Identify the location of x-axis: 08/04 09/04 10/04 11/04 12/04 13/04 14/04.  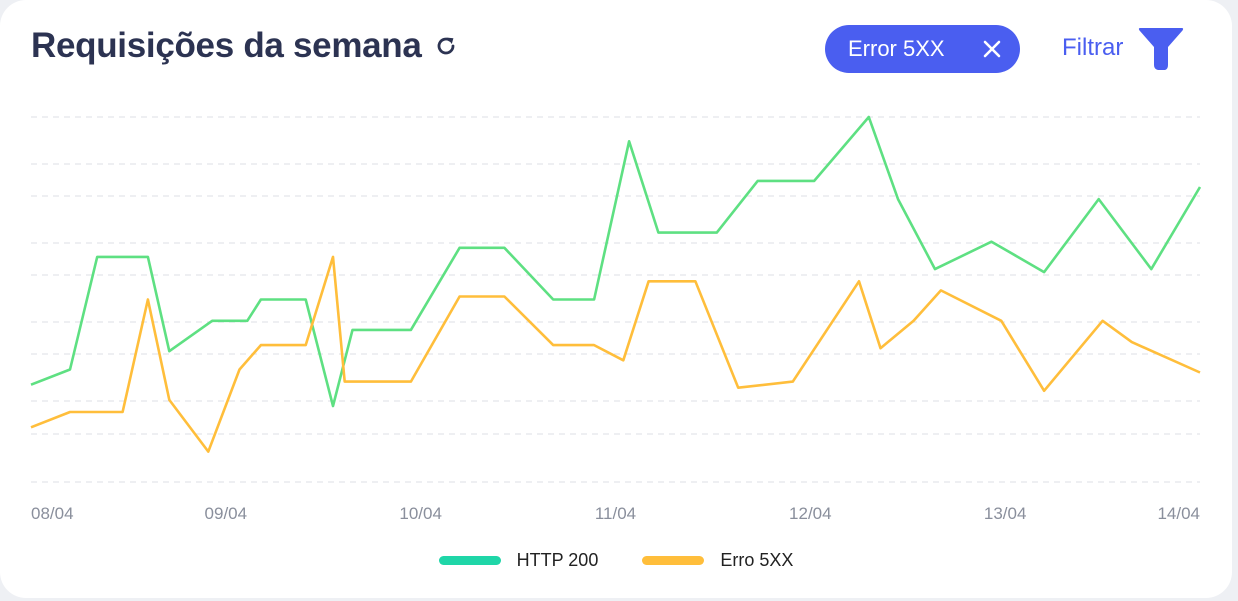
(615, 513).